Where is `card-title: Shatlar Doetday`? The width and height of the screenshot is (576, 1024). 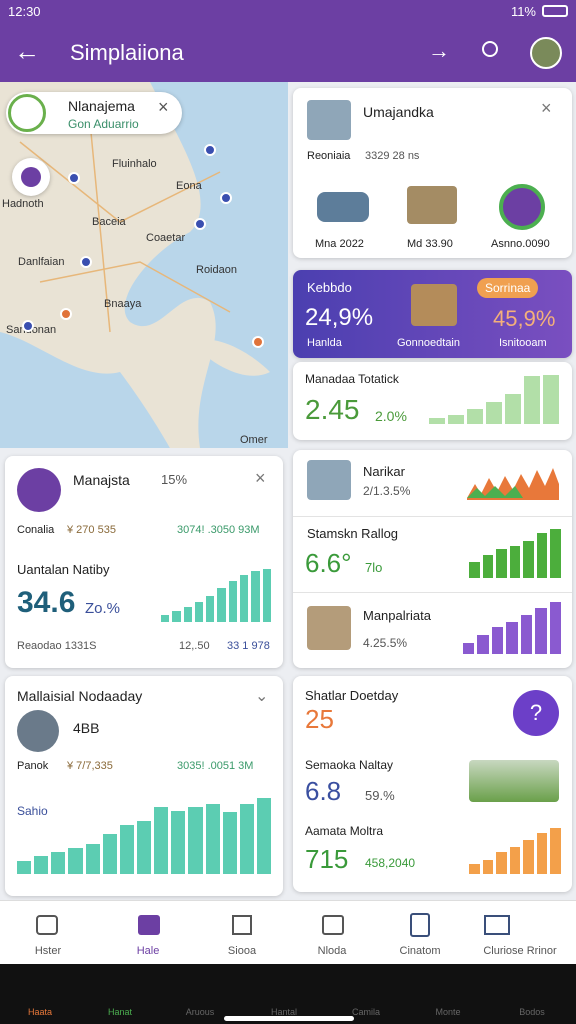
card-title: Shatlar Doetday is located at coordinates (352, 695).